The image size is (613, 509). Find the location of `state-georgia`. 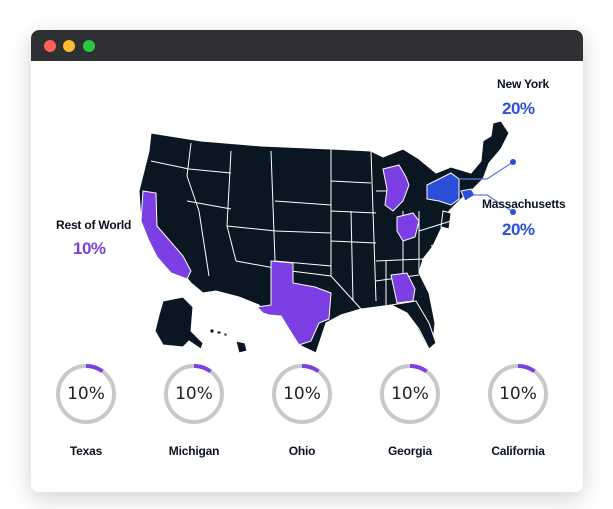

state-georgia is located at coordinates (403, 288).